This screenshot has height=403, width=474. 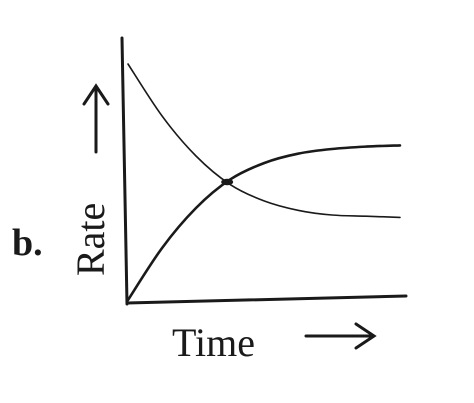 I want to click on panel-label: b., so click(x=27, y=243).